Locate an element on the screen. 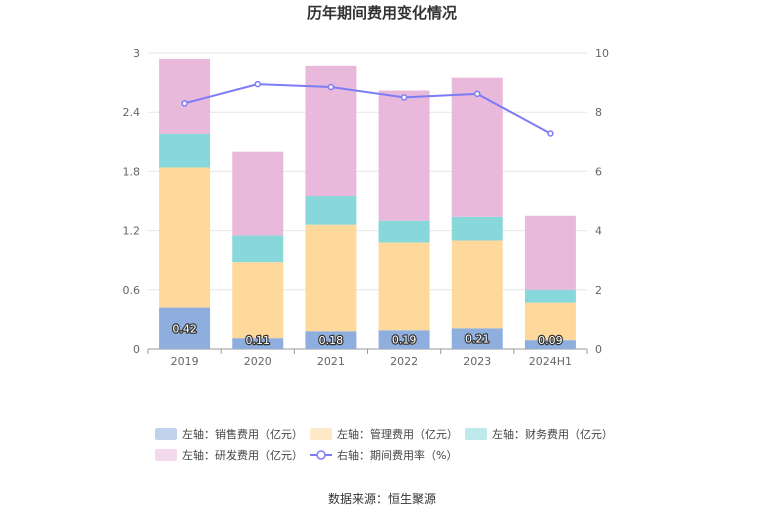 The height and width of the screenshot is (517, 765). right-tick-label: 10 is located at coordinates (602, 53).